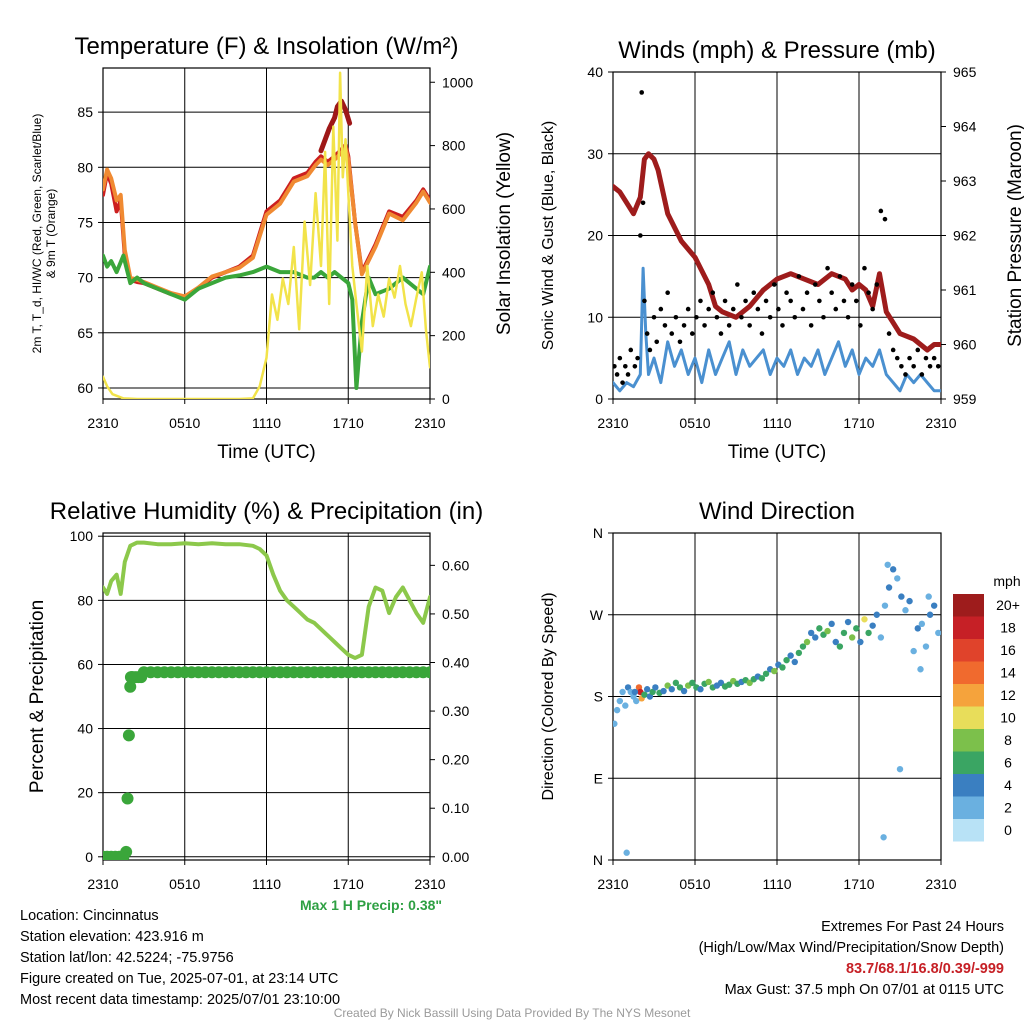 The image size is (1024, 1024). Describe the element at coordinates (454, 146) in the screenshot. I see `y2-tick-label: 800` at that location.